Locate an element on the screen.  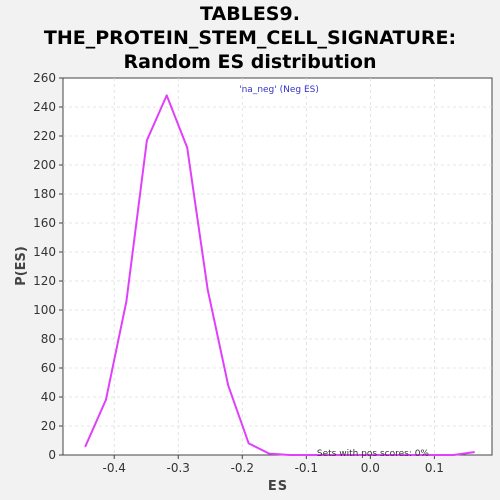
y-tick-label: 120 is located at coordinates (44, 281).